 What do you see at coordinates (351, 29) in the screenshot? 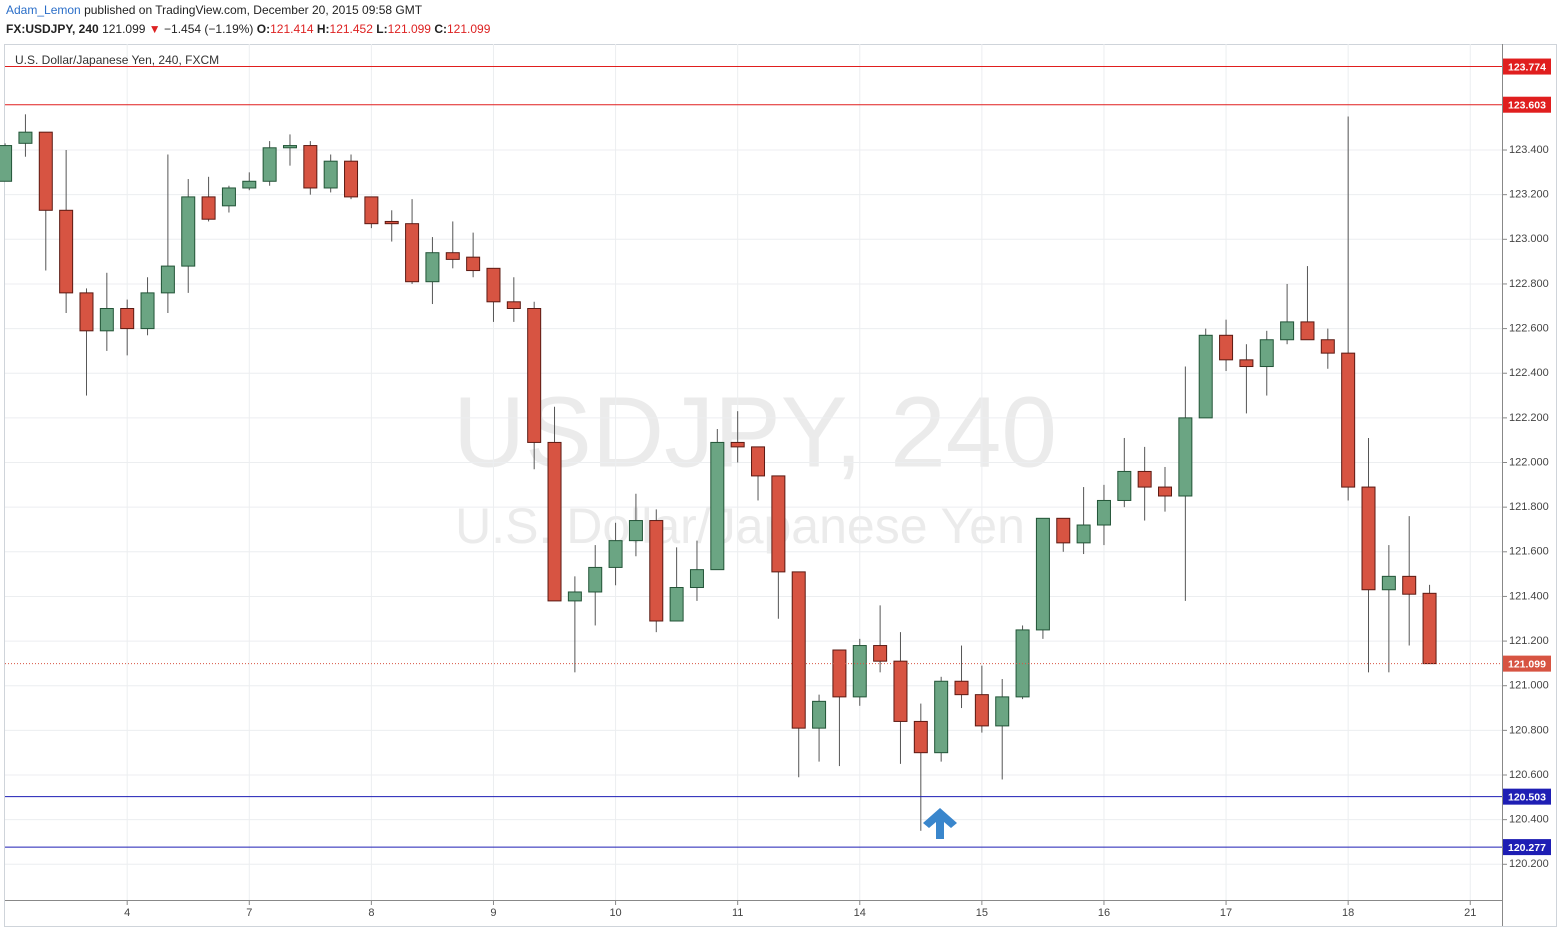
I see `h-value: 121.452` at bounding box center [351, 29].